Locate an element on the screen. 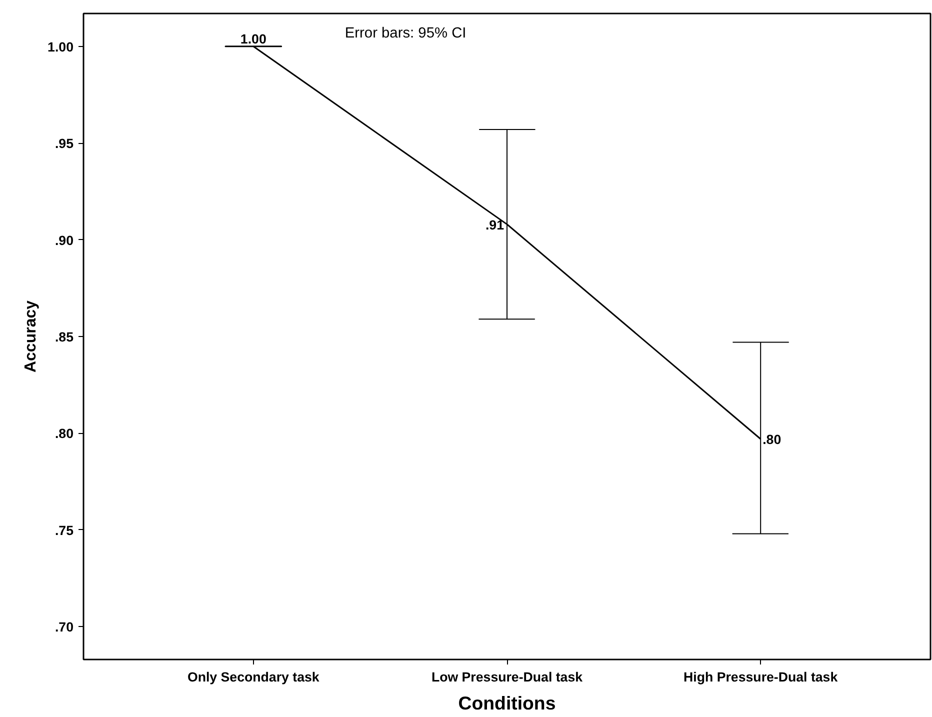 The height and width of the screenshot is (717, 932). y-axis-title: Accuracy is located at coordinates (31, 336).